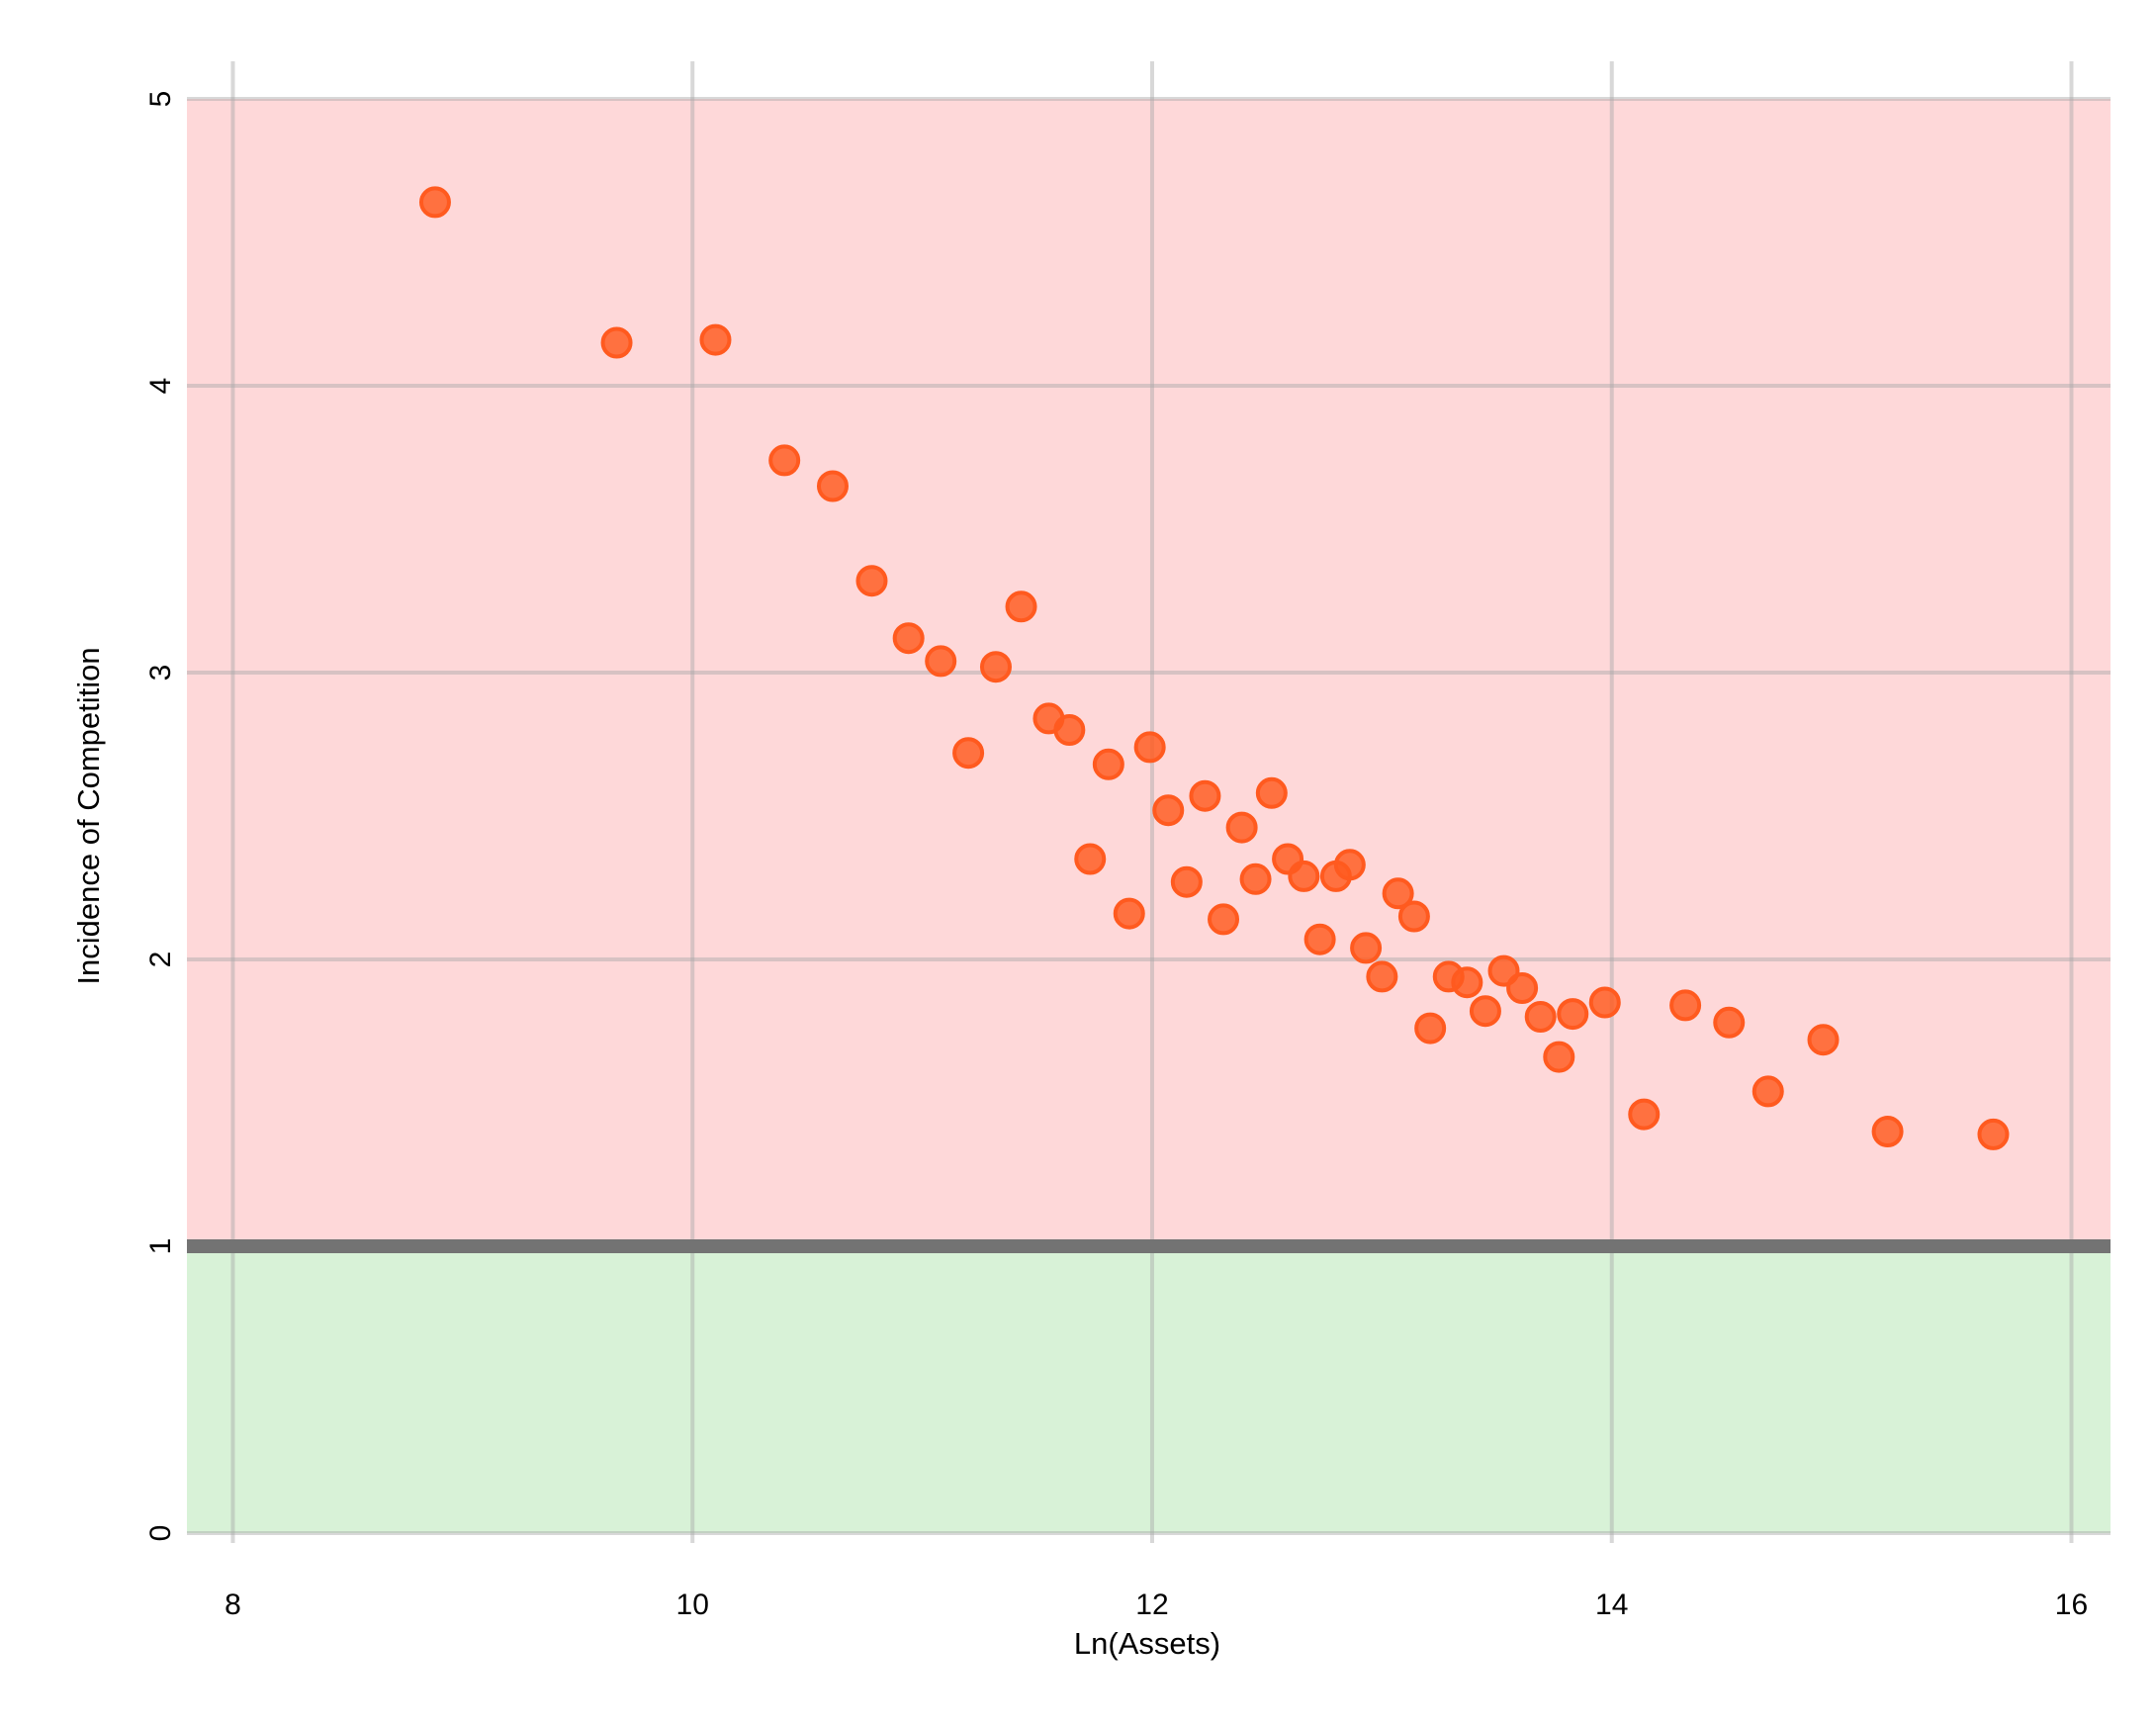  What do you see at coordinates (1151, 1605) in the screenshot?
I see `x-tick-label: 12` at bounding box center [1151, 1605].